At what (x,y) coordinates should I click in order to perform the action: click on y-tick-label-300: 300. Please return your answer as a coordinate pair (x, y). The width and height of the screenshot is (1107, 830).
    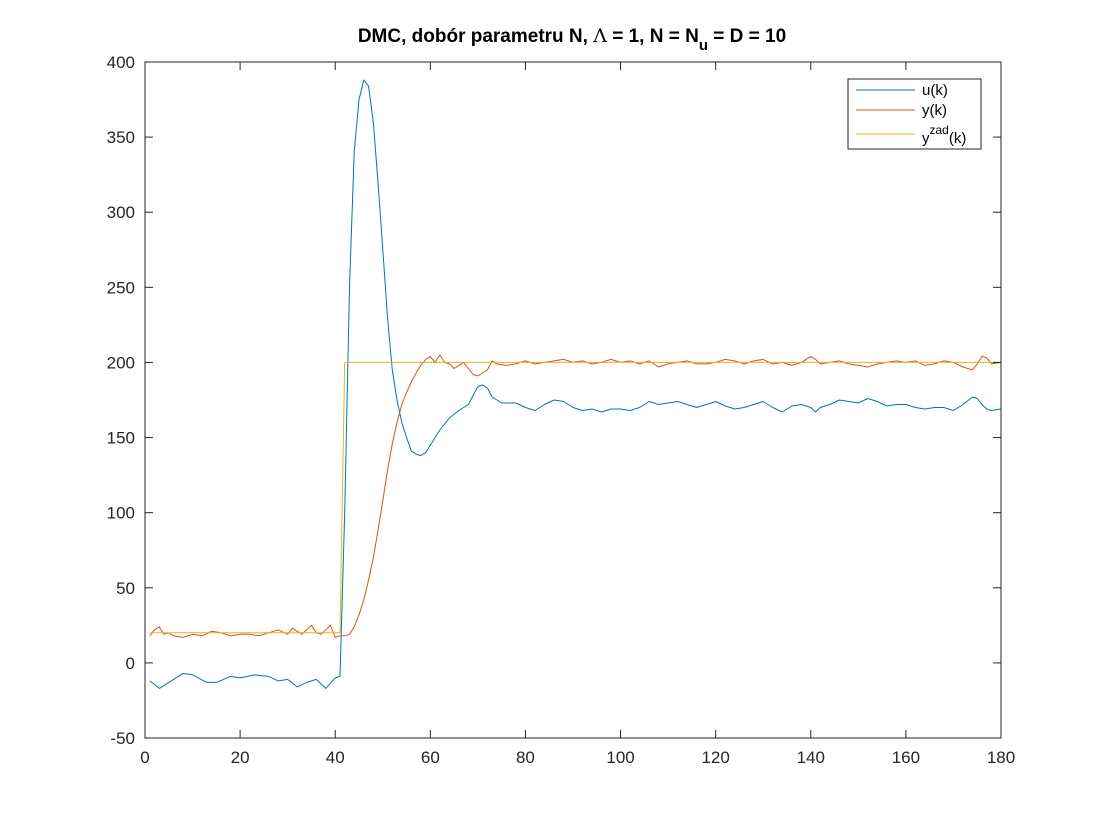
    Looking at the image, I should click on (121, 212).